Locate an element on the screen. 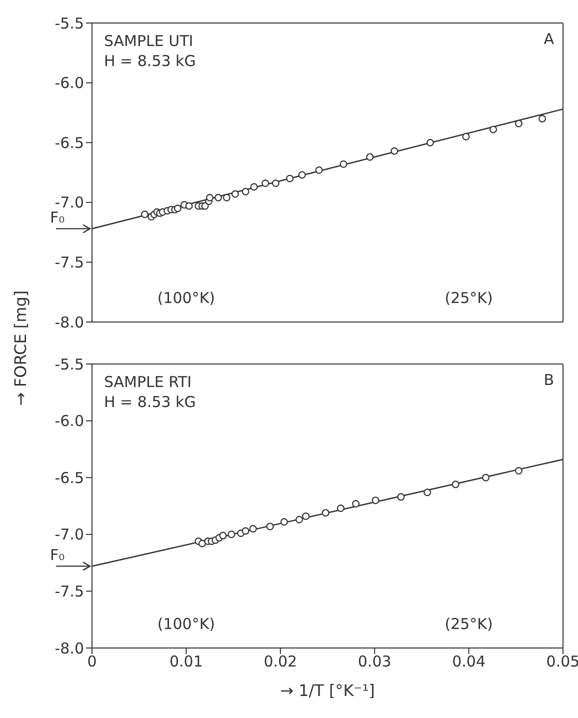 The height and width of the screenshot is (718, 578). x-tick-label: 0.01 is located at coordinates (186, 661).